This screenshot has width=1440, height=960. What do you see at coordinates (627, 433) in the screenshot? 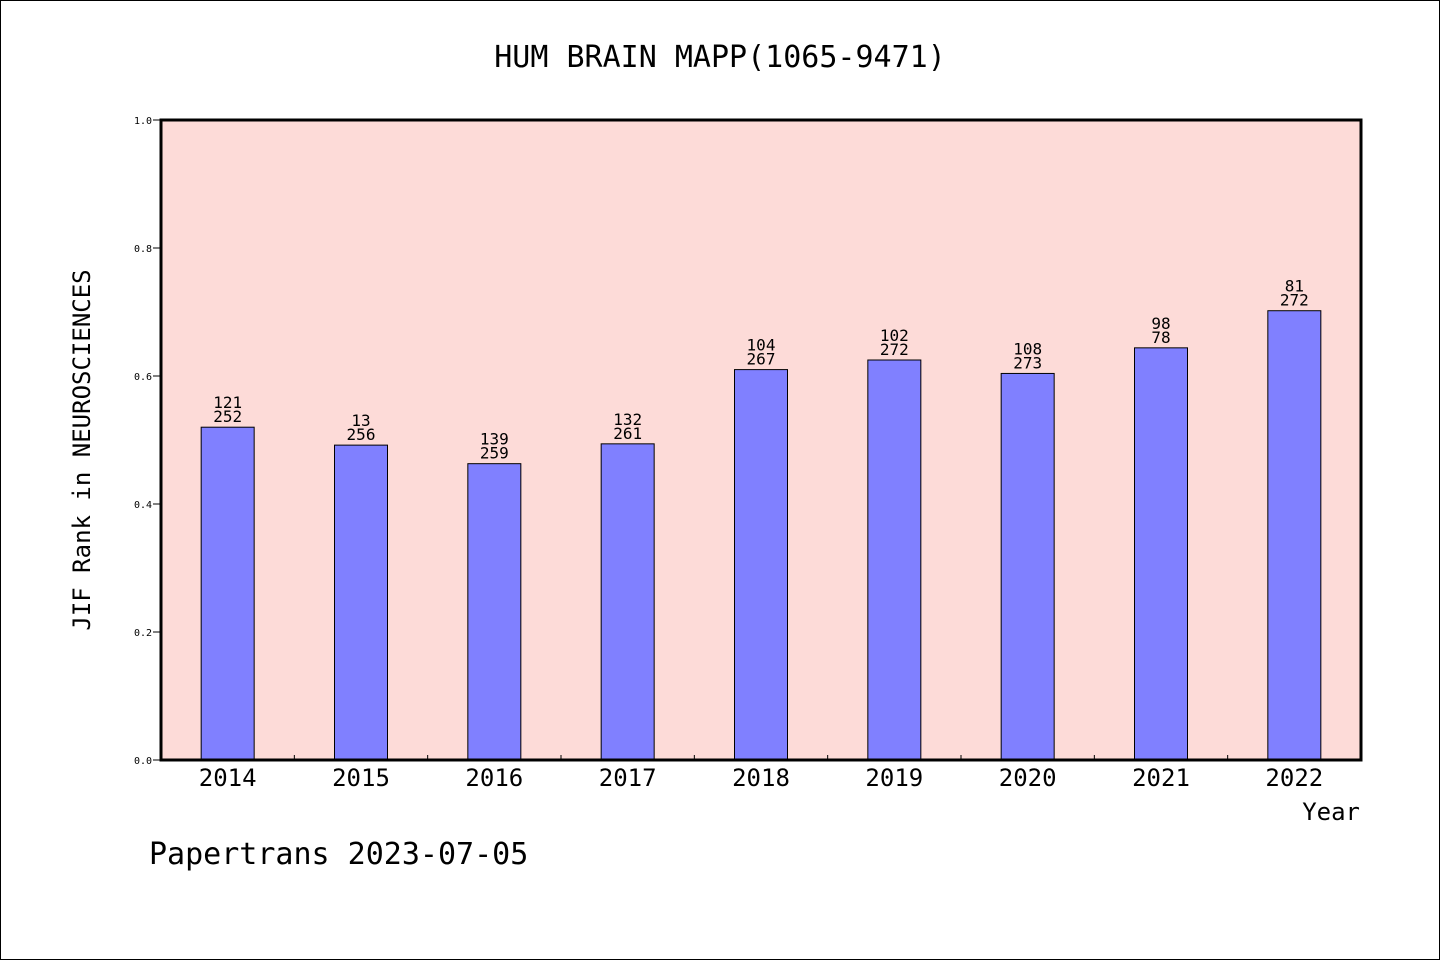
I see `bar-total-label: 261` at bounding box center [627, 433].